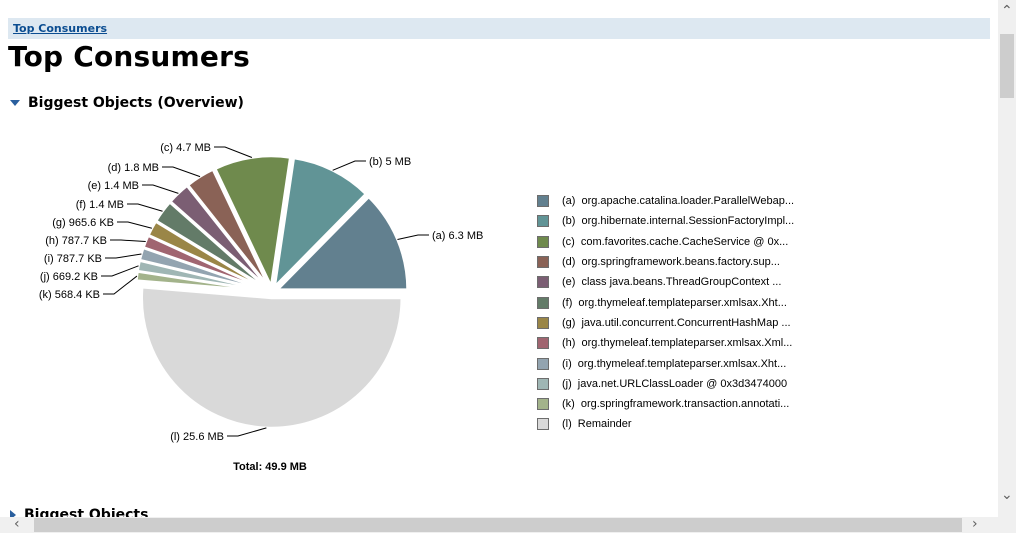  Describe the element at coordinates (86, 512) in the screenshot. I see `section-title: Biggest Objects` at that location.